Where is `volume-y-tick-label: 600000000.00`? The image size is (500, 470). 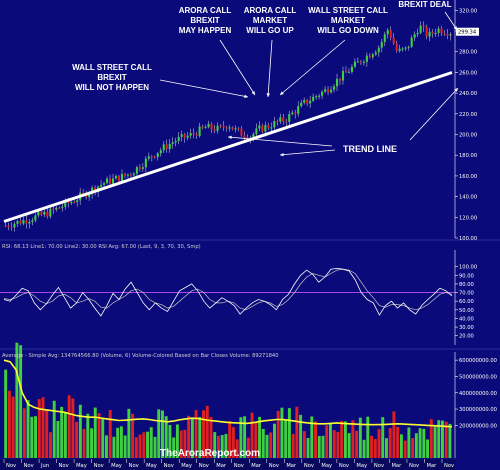
volume-y-tick-label: 600000000.00 is located at coordinates (478, 361).